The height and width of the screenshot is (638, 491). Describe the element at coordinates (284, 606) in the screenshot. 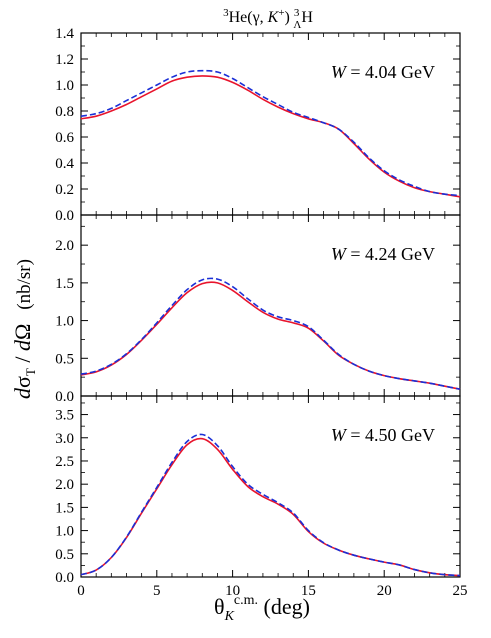

I see `x-label-units: (deg)` at that location.